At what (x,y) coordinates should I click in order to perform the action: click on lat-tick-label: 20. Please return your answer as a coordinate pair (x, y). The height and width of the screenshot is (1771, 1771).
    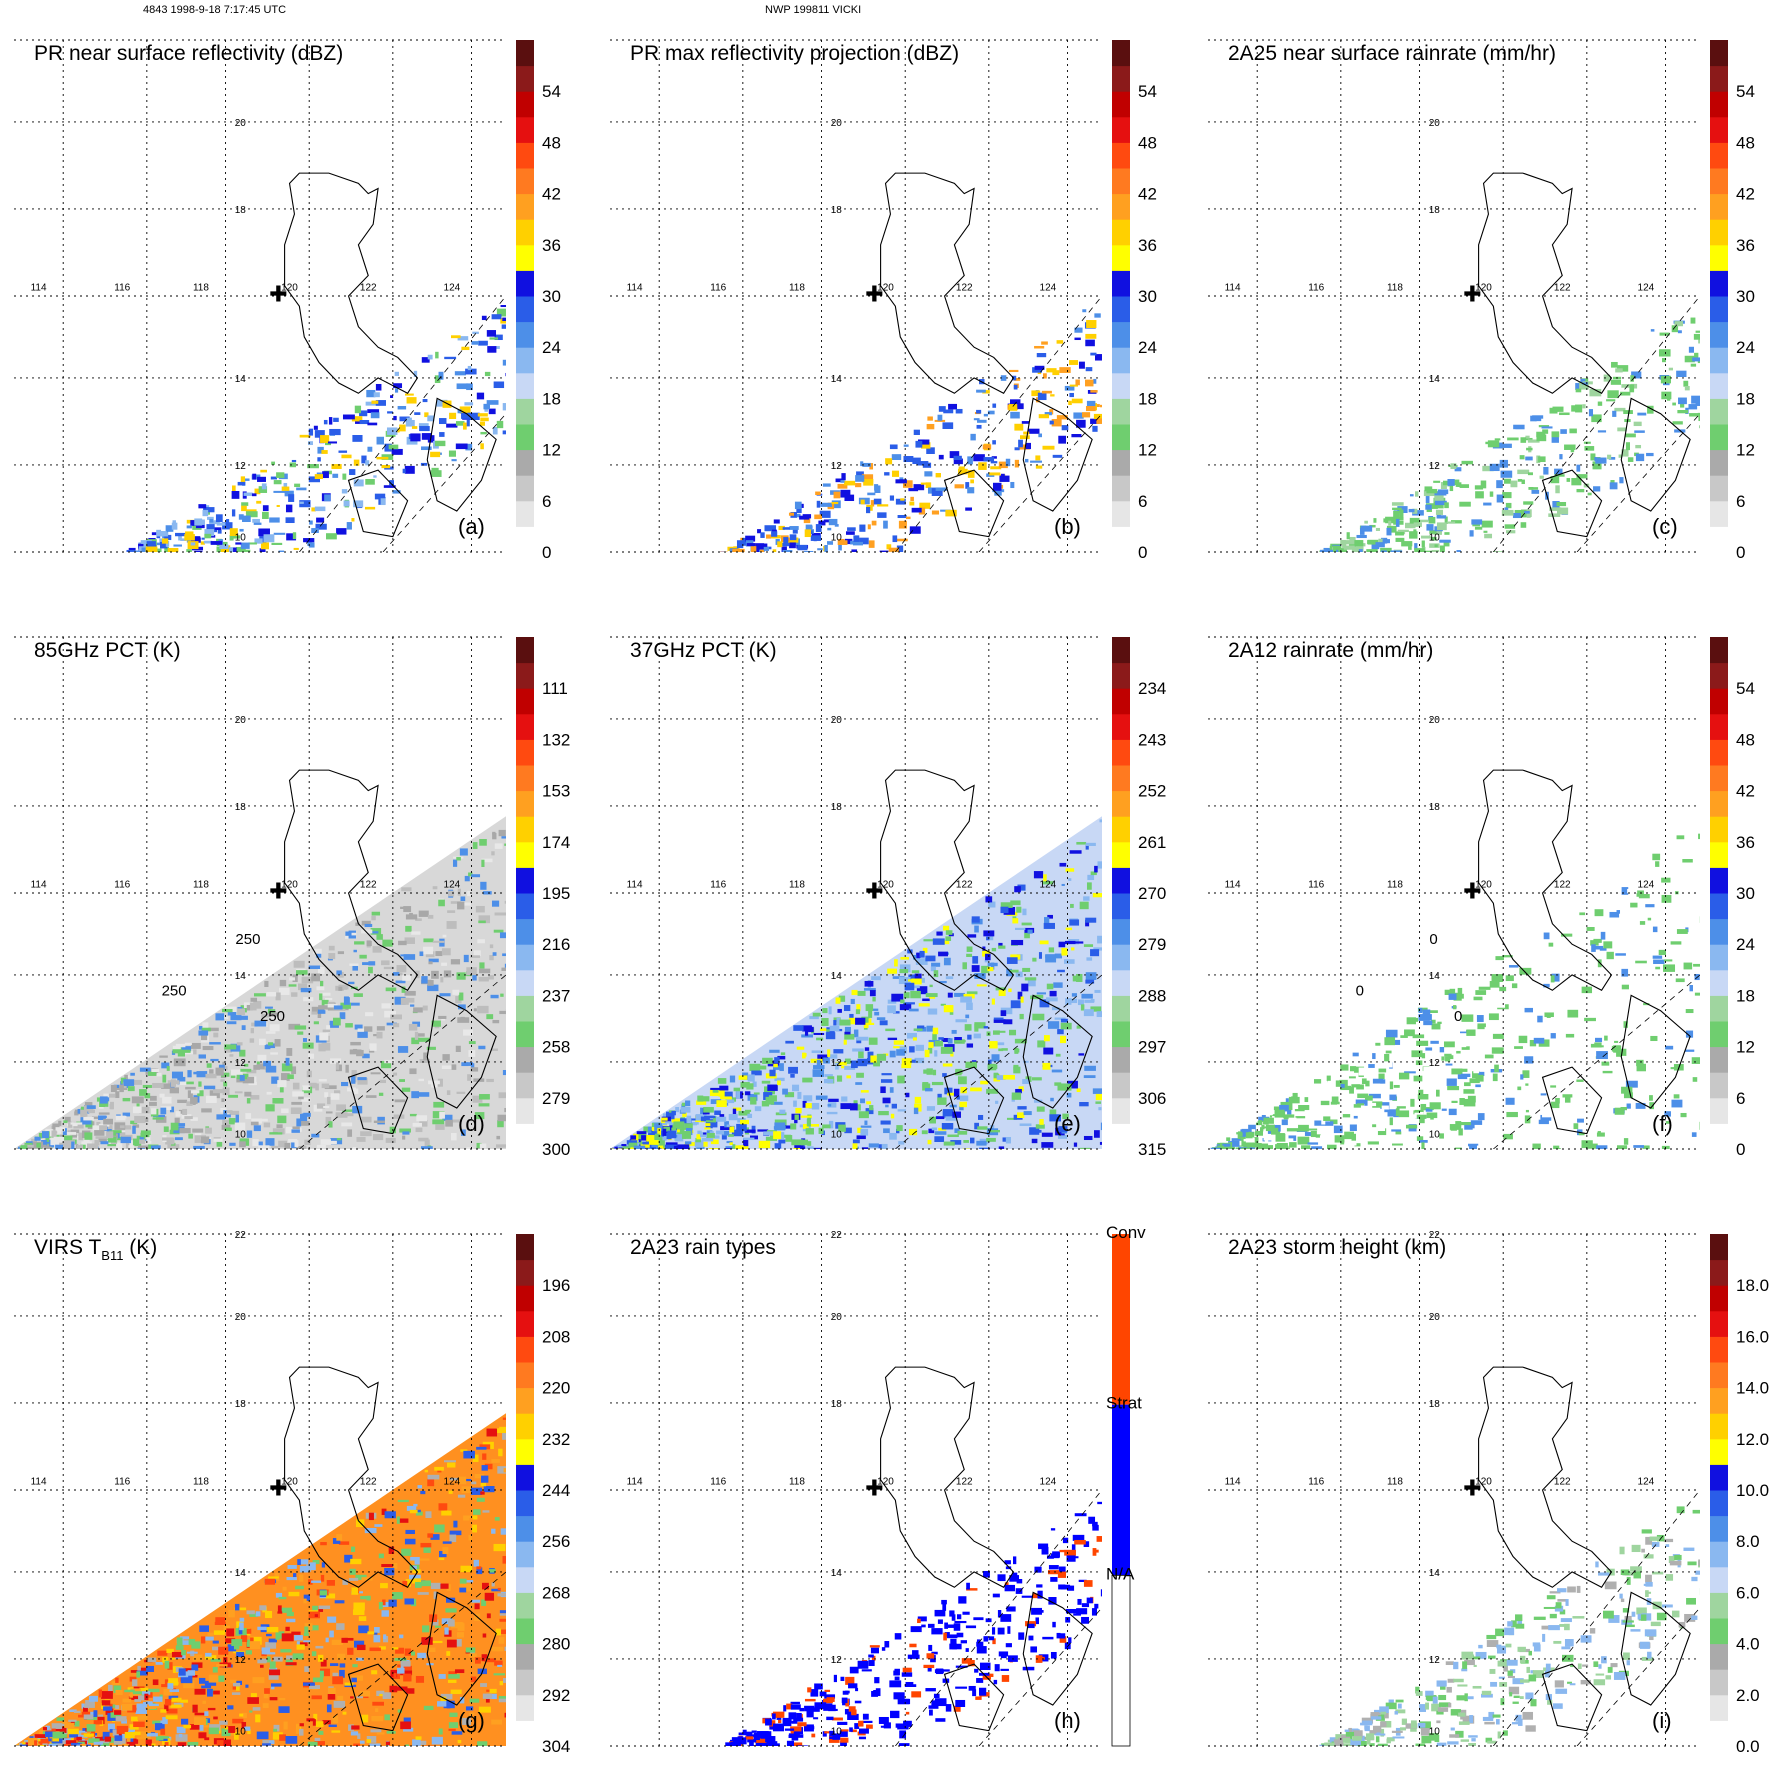
    Looking at the image, I should click on (241, 123).